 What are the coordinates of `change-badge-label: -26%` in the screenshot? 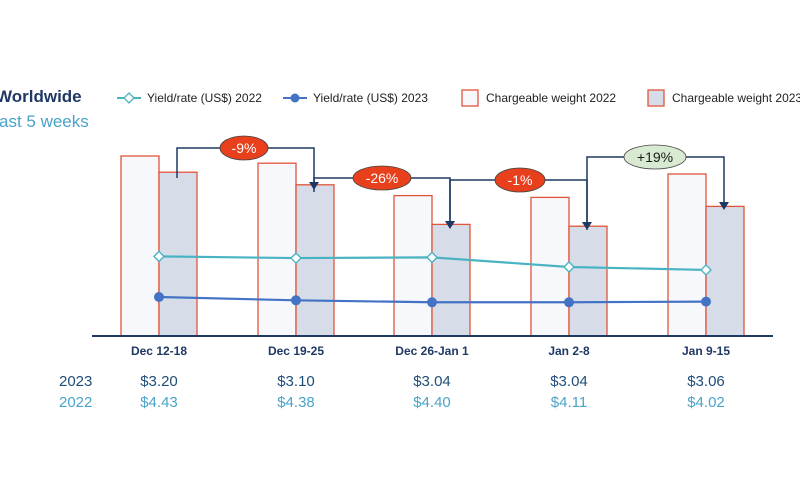 It's located at (382, 178).